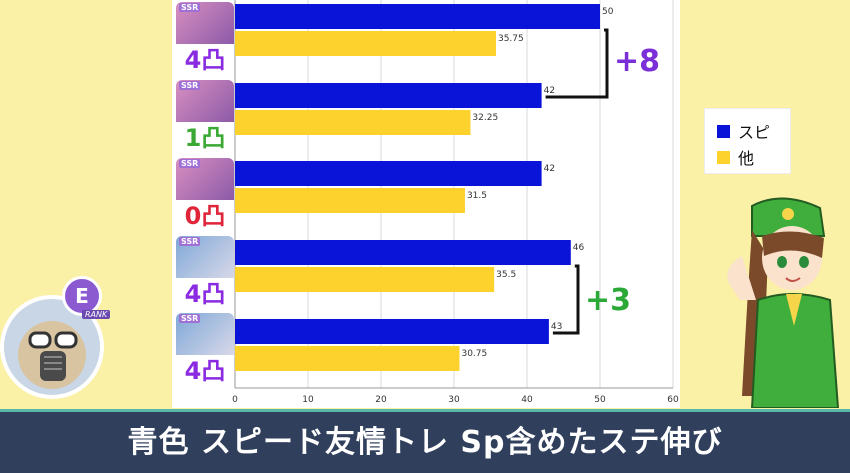  I want to click on data-label: 50, so click(608, 12).